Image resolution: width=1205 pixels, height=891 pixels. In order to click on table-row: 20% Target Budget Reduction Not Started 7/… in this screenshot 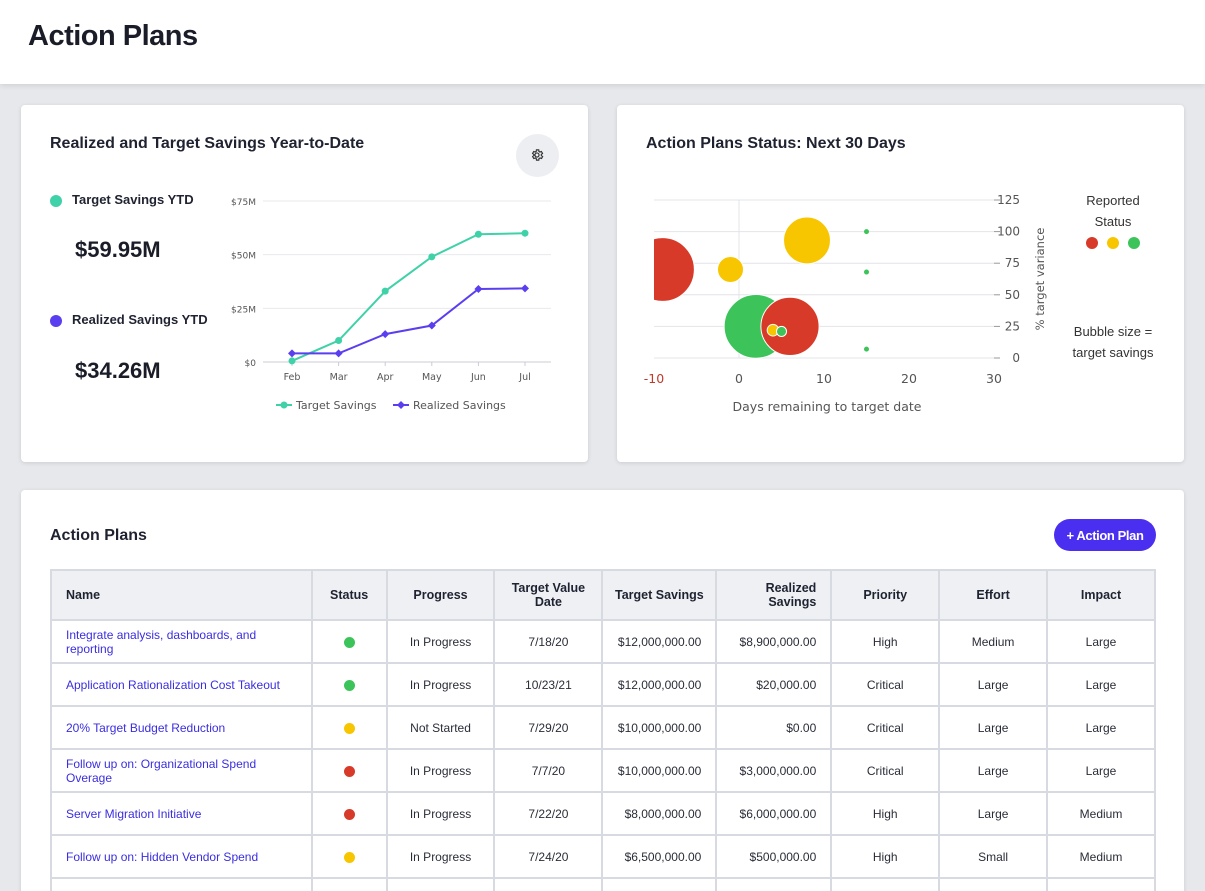, I will do `click(603, 727)`.